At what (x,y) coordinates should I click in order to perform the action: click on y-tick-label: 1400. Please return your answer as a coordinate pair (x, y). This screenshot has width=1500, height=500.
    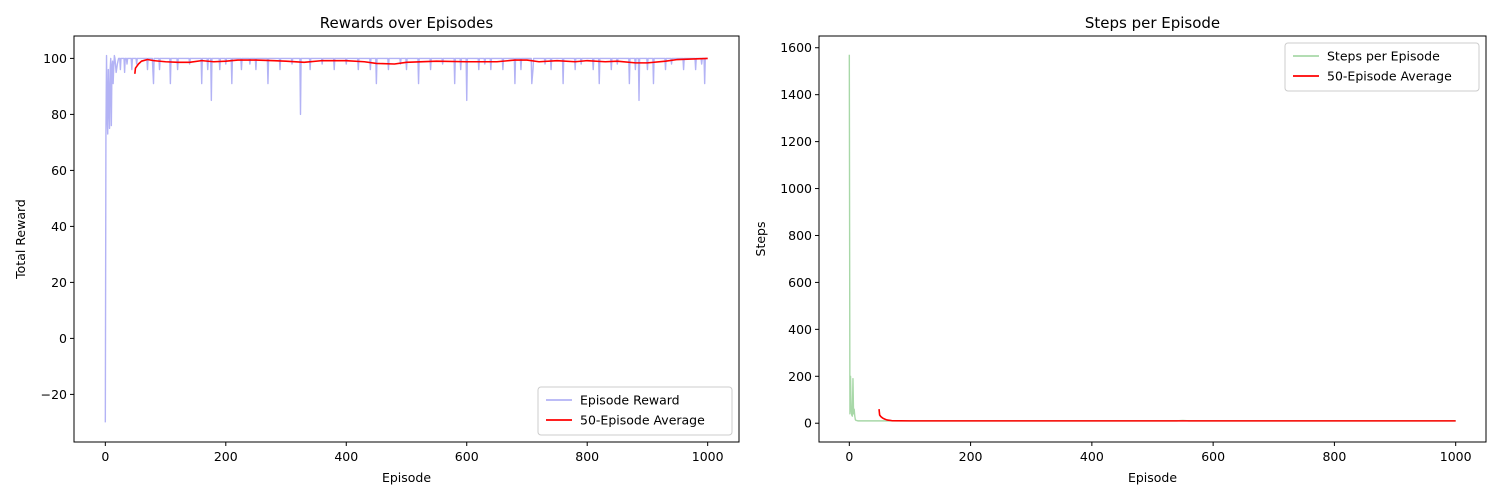
    Looking at the image, I should click on (796, 94).